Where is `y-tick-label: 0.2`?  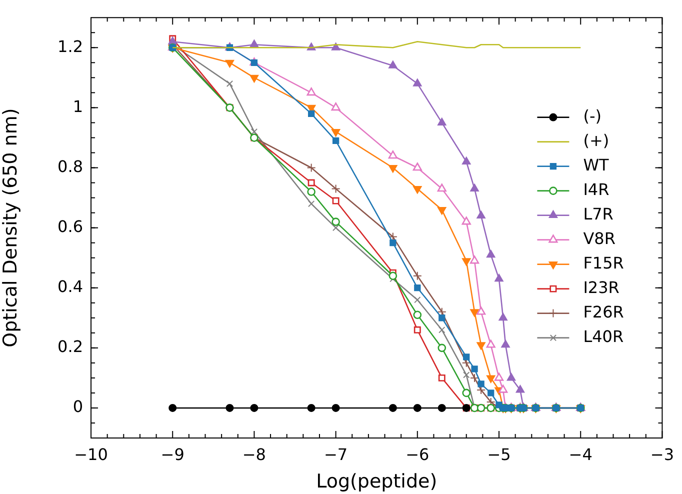 y-tick-label: 0.2 is located at coordinates (70, 346).